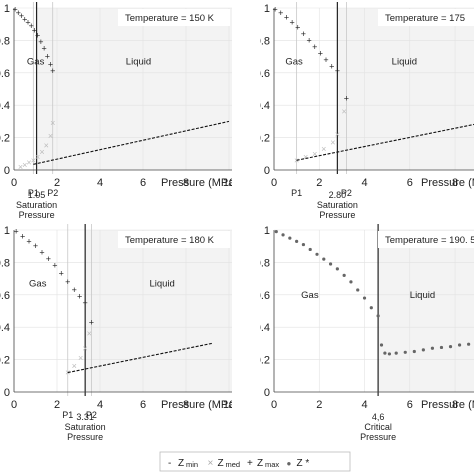 This screenshot has width=474, height=474. What do you see at coordinates (52, 193) in the screenshot?
I see `marker-label: P2` at bounding box center [52, 193].